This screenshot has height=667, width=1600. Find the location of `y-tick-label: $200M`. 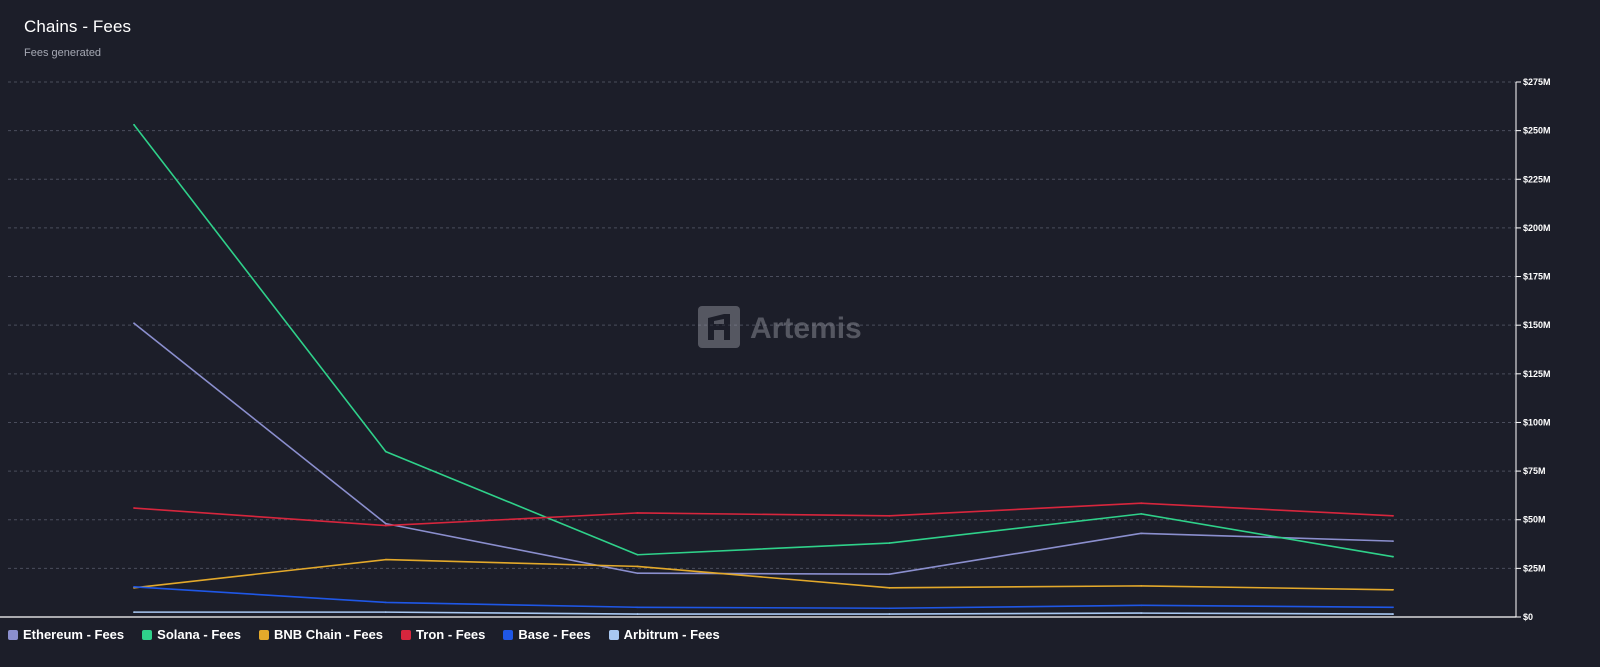

y-tick-label: $200M is located at coordinates (1537, 228).